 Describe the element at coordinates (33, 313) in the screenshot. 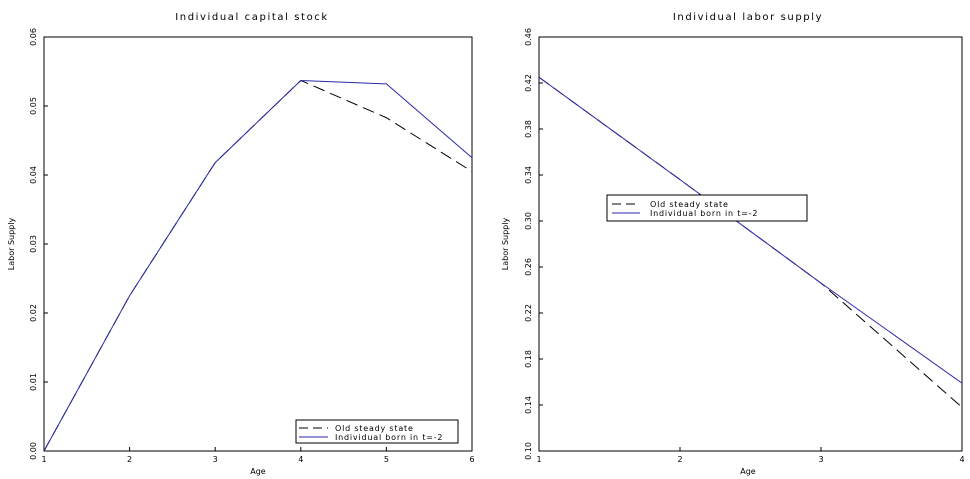

I see `chart-left-ytick-label: 0.02` at that location.